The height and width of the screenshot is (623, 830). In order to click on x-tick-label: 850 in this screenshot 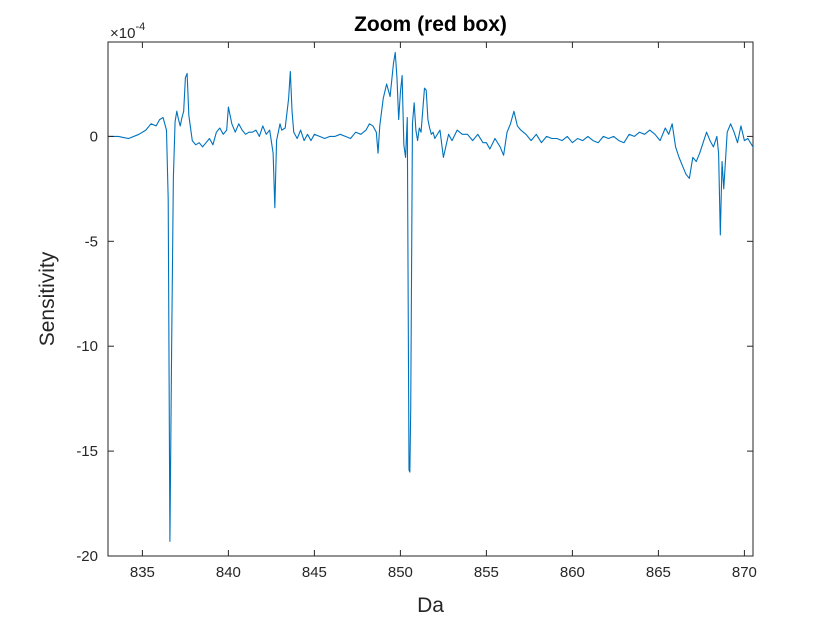, I will do `click(400, 572)`.